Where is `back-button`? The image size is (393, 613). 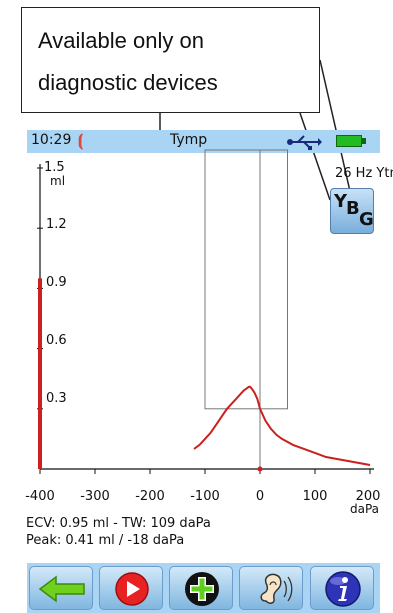 back-button is located at coordinates (61, 588).